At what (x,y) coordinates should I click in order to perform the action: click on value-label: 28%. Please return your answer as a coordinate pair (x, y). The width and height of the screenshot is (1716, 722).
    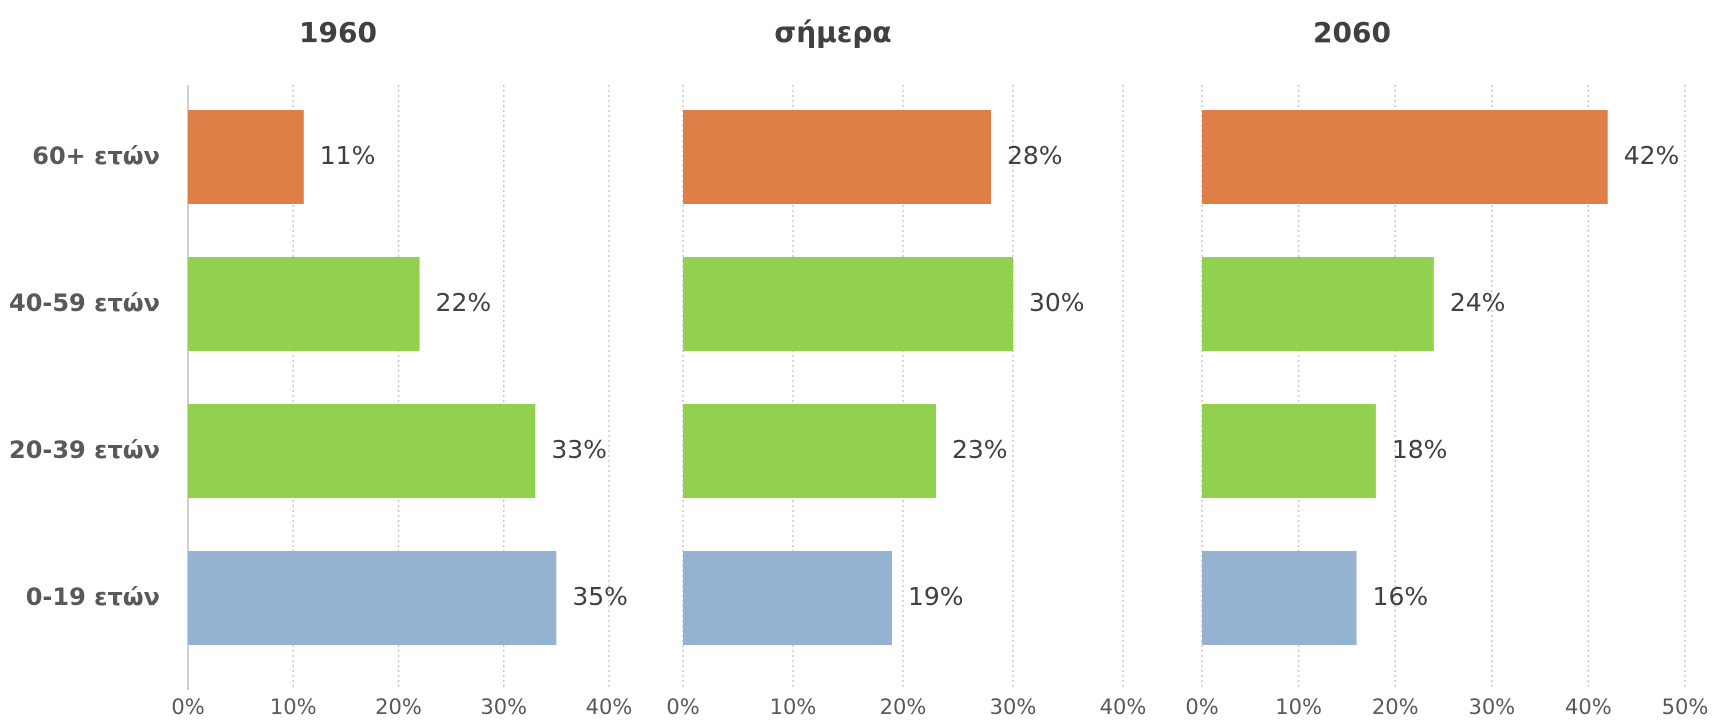
    Looking at the image, I should click on (1035, 155).